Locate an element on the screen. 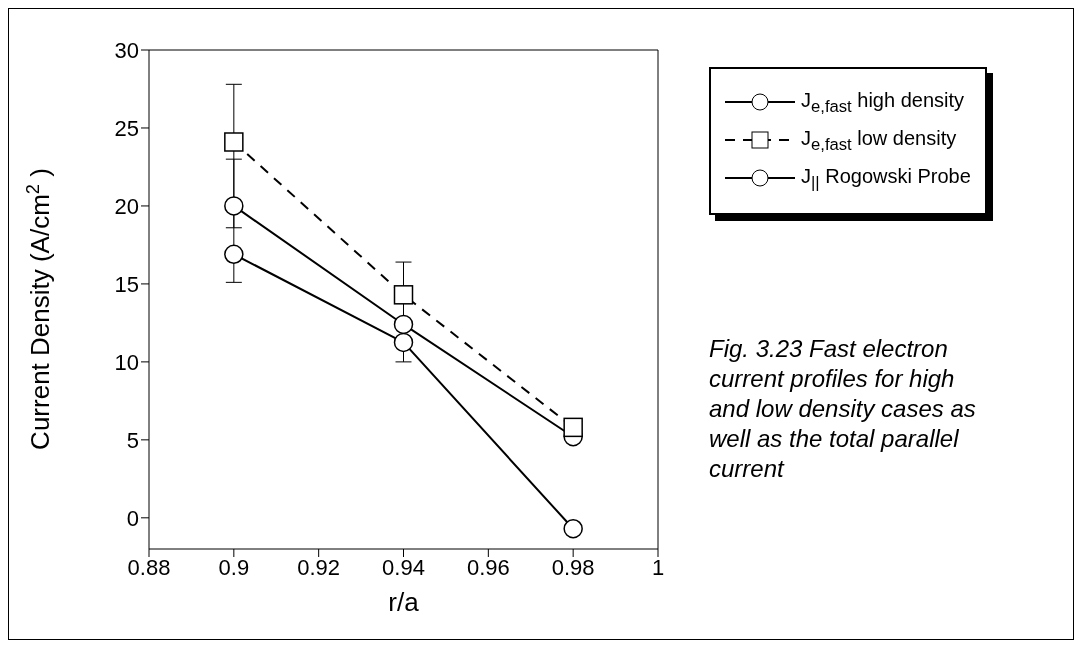 Image resolution: width=1082 pixels, height=648 pixels. x-tick-label: 0.96 is located at coordinates (488, 567).